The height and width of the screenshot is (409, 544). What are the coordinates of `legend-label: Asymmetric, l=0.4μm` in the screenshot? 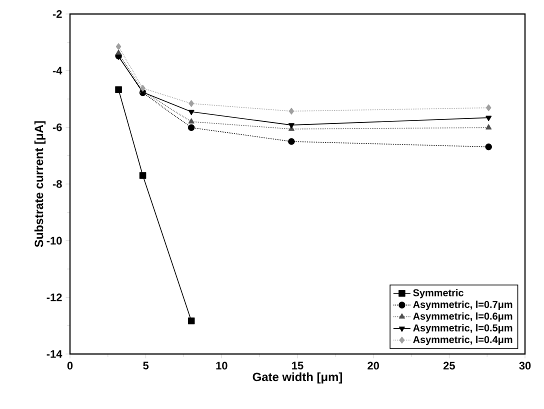 It's located at (462, 341).